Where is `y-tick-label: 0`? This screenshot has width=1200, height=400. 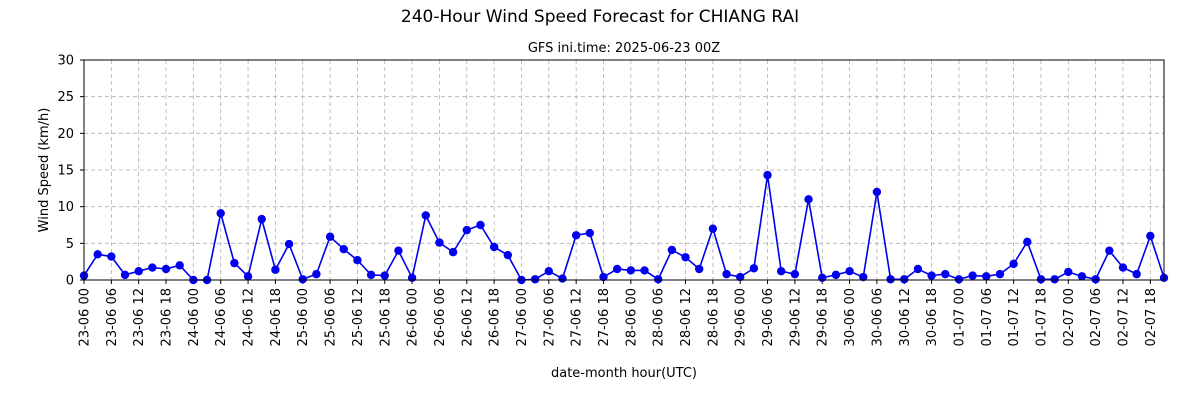
y-tick-label: 0 is located at coordinates (70, 281).